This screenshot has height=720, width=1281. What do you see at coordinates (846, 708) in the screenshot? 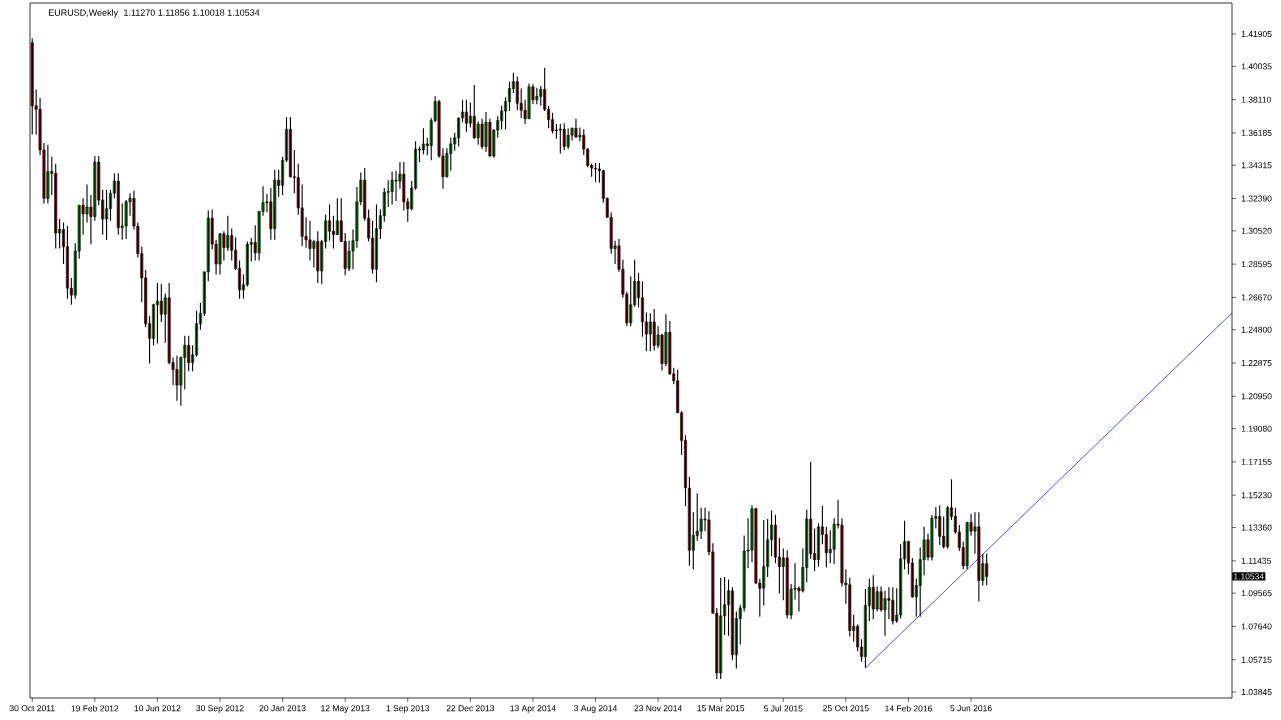
I see `x-tick-label: 25 Oct 2015` at bounding box center [846, 708].